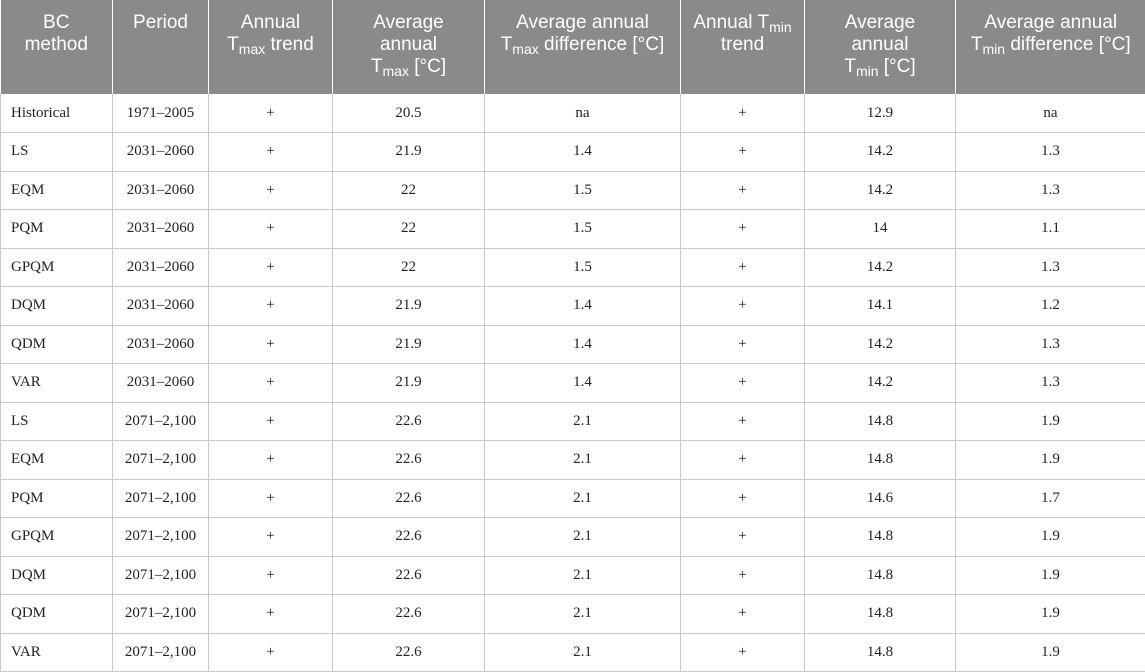 The image size is (1145, 672). Describe the element at coordinates (1050, 113) in the screenshot. I see `tmin-diff-cell: na` at that location.